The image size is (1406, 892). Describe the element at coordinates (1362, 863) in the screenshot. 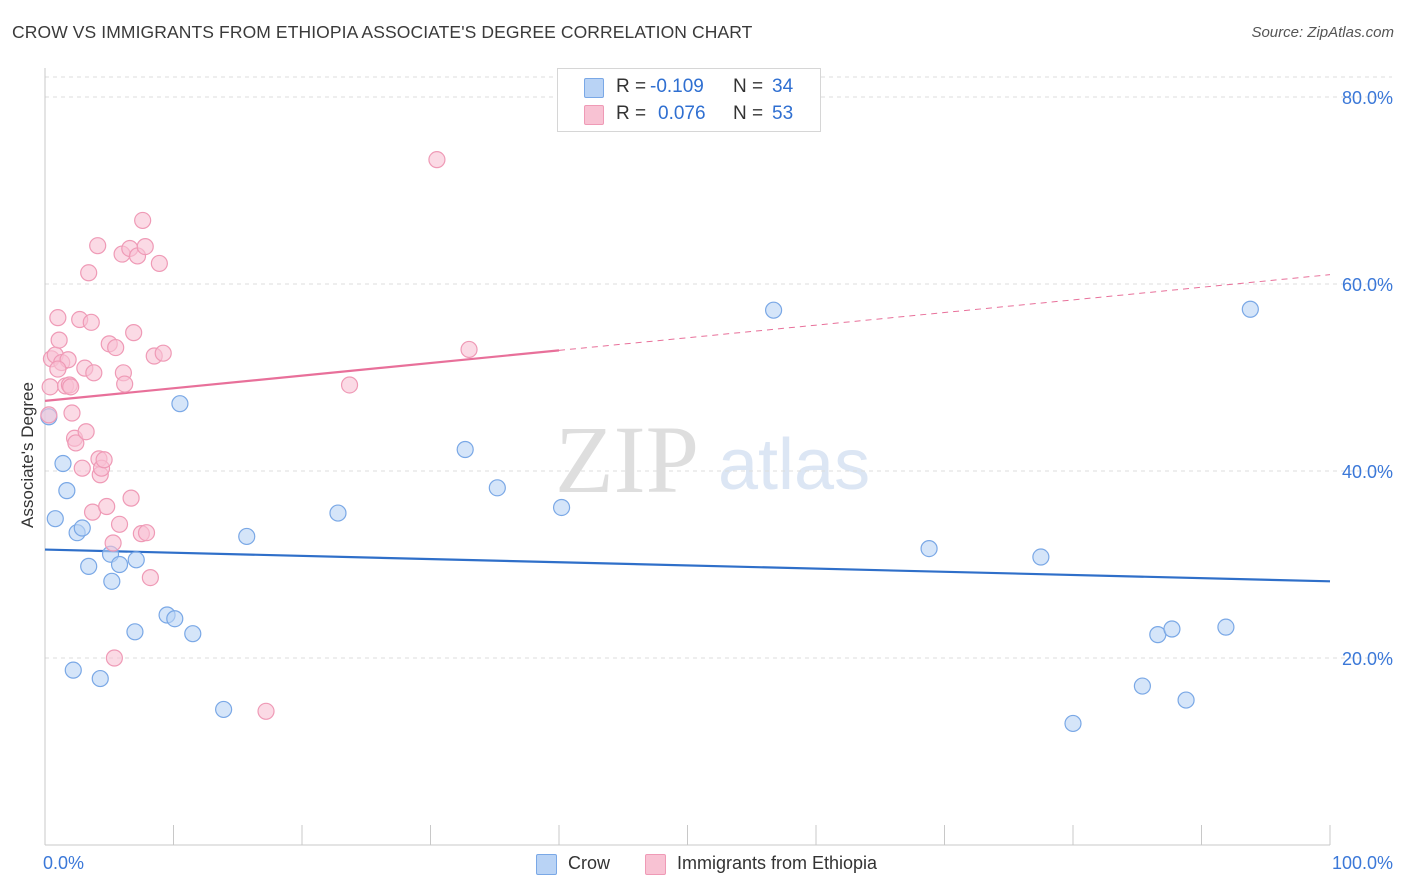

I see `x-tick-label: 100.0%` at that location.